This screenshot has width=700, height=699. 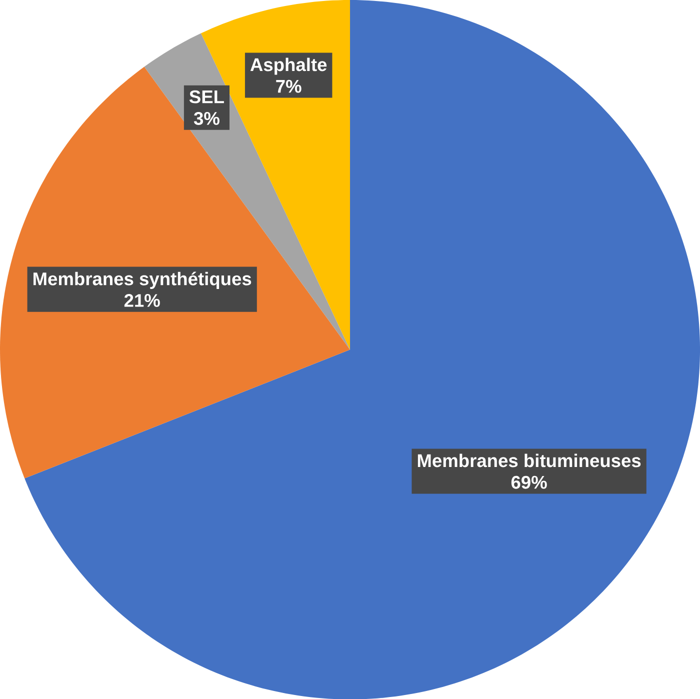 What do you see at coordinates (529, 461) in the screenshot?
I see `slice-label: Membranes bitumineuses` at bounding box center [529, 461].